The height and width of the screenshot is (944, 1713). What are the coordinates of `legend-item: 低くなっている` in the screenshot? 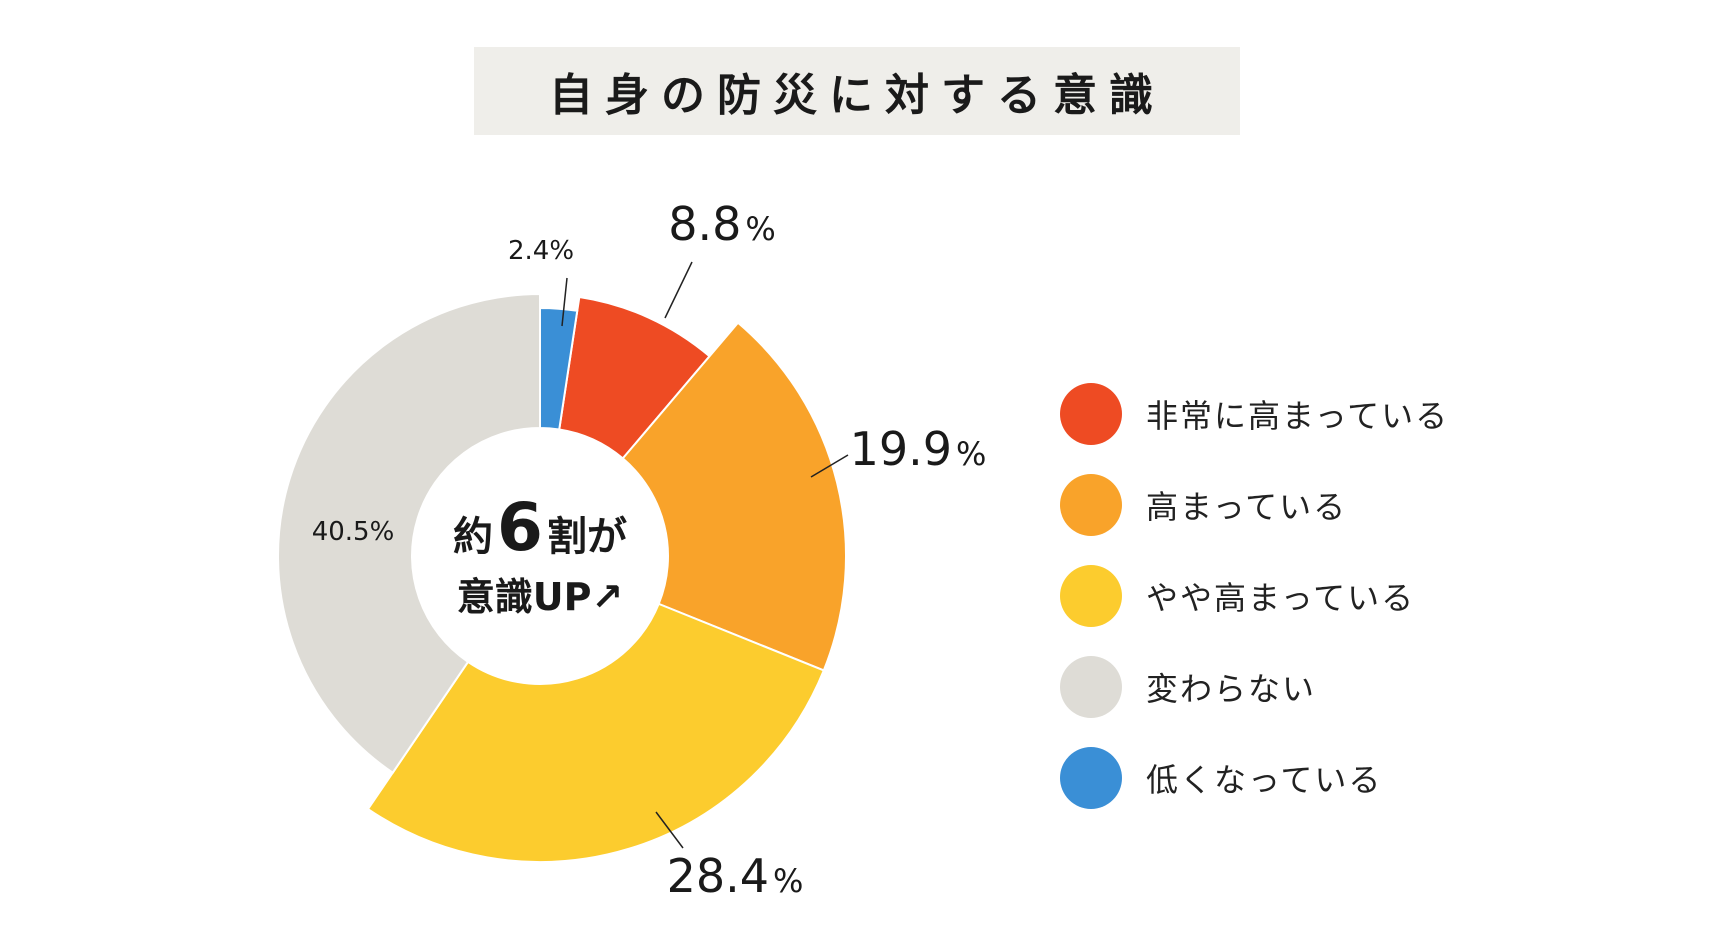 It's located at (1254, 777).